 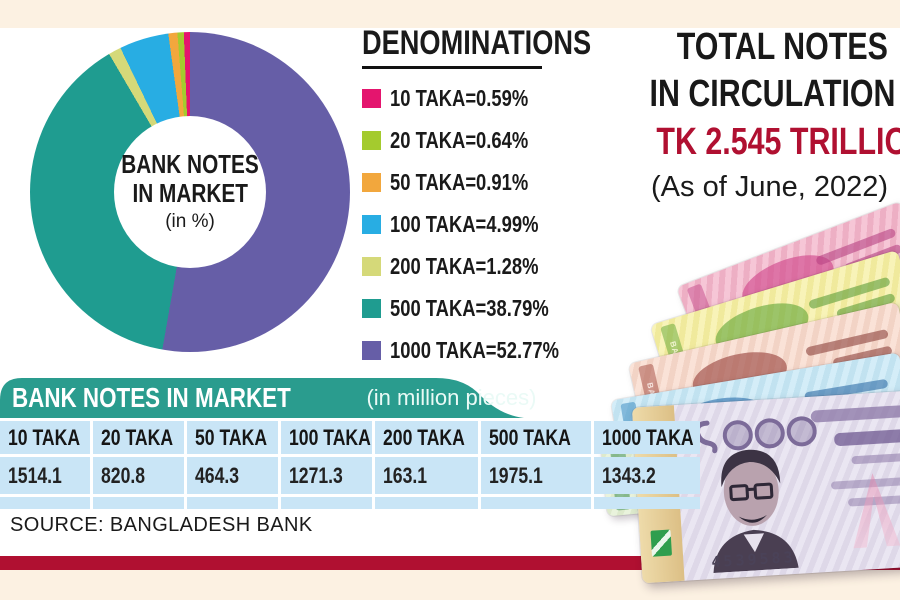 What do you see at coordinates (190, 164) in the screenshot?
I see `donut-title-line1: BANK NOTES` at bounding box center [190, 164].